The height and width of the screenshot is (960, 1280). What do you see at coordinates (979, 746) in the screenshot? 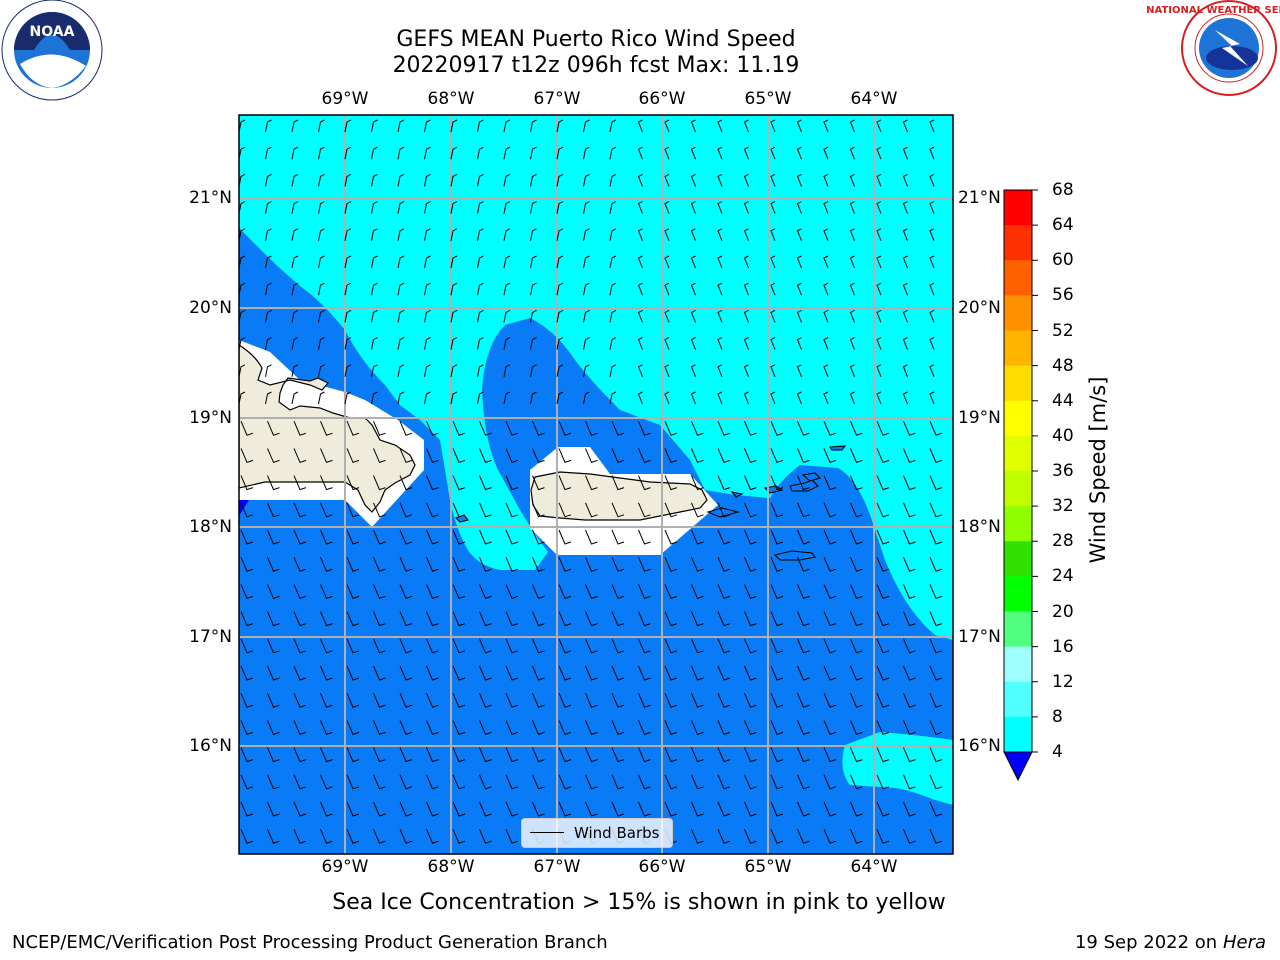
I see `lat-label-right: 16°N` at bounding box center [979, 746].